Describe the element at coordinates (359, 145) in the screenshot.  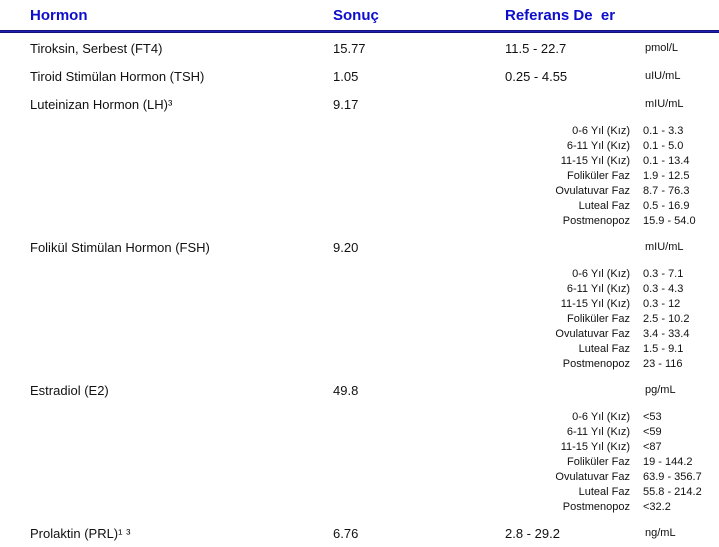
I see `sub-reference-row: 6-11 Yıl (Kız) 0.1 - 5.0` at that location.